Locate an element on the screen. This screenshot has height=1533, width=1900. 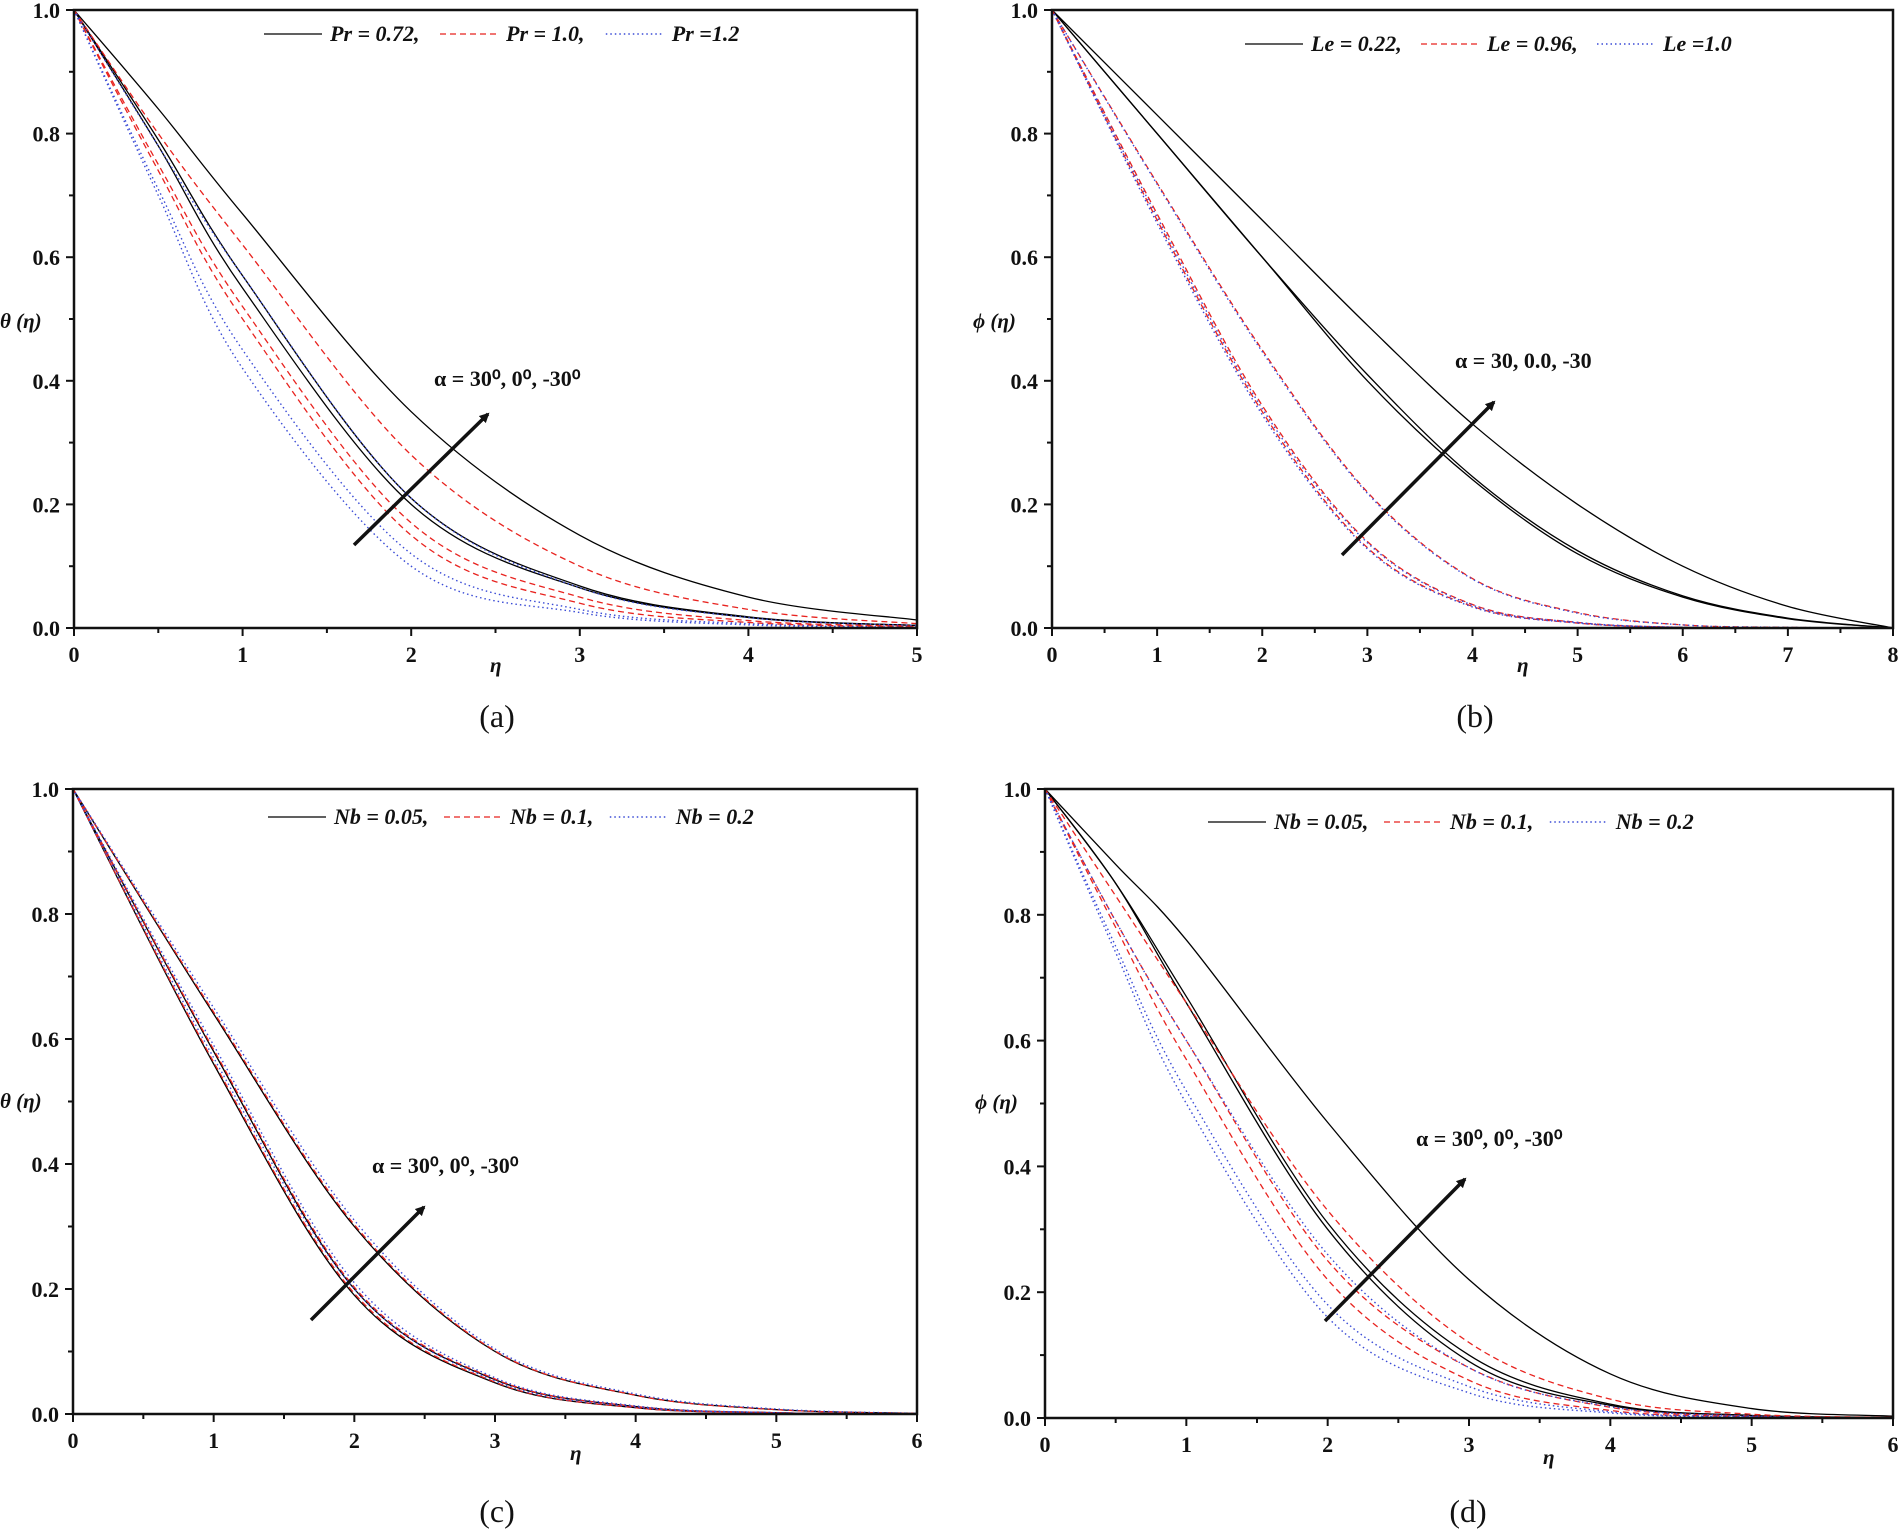
x-tick-label: 7 is located at coordinates (1787, 654).